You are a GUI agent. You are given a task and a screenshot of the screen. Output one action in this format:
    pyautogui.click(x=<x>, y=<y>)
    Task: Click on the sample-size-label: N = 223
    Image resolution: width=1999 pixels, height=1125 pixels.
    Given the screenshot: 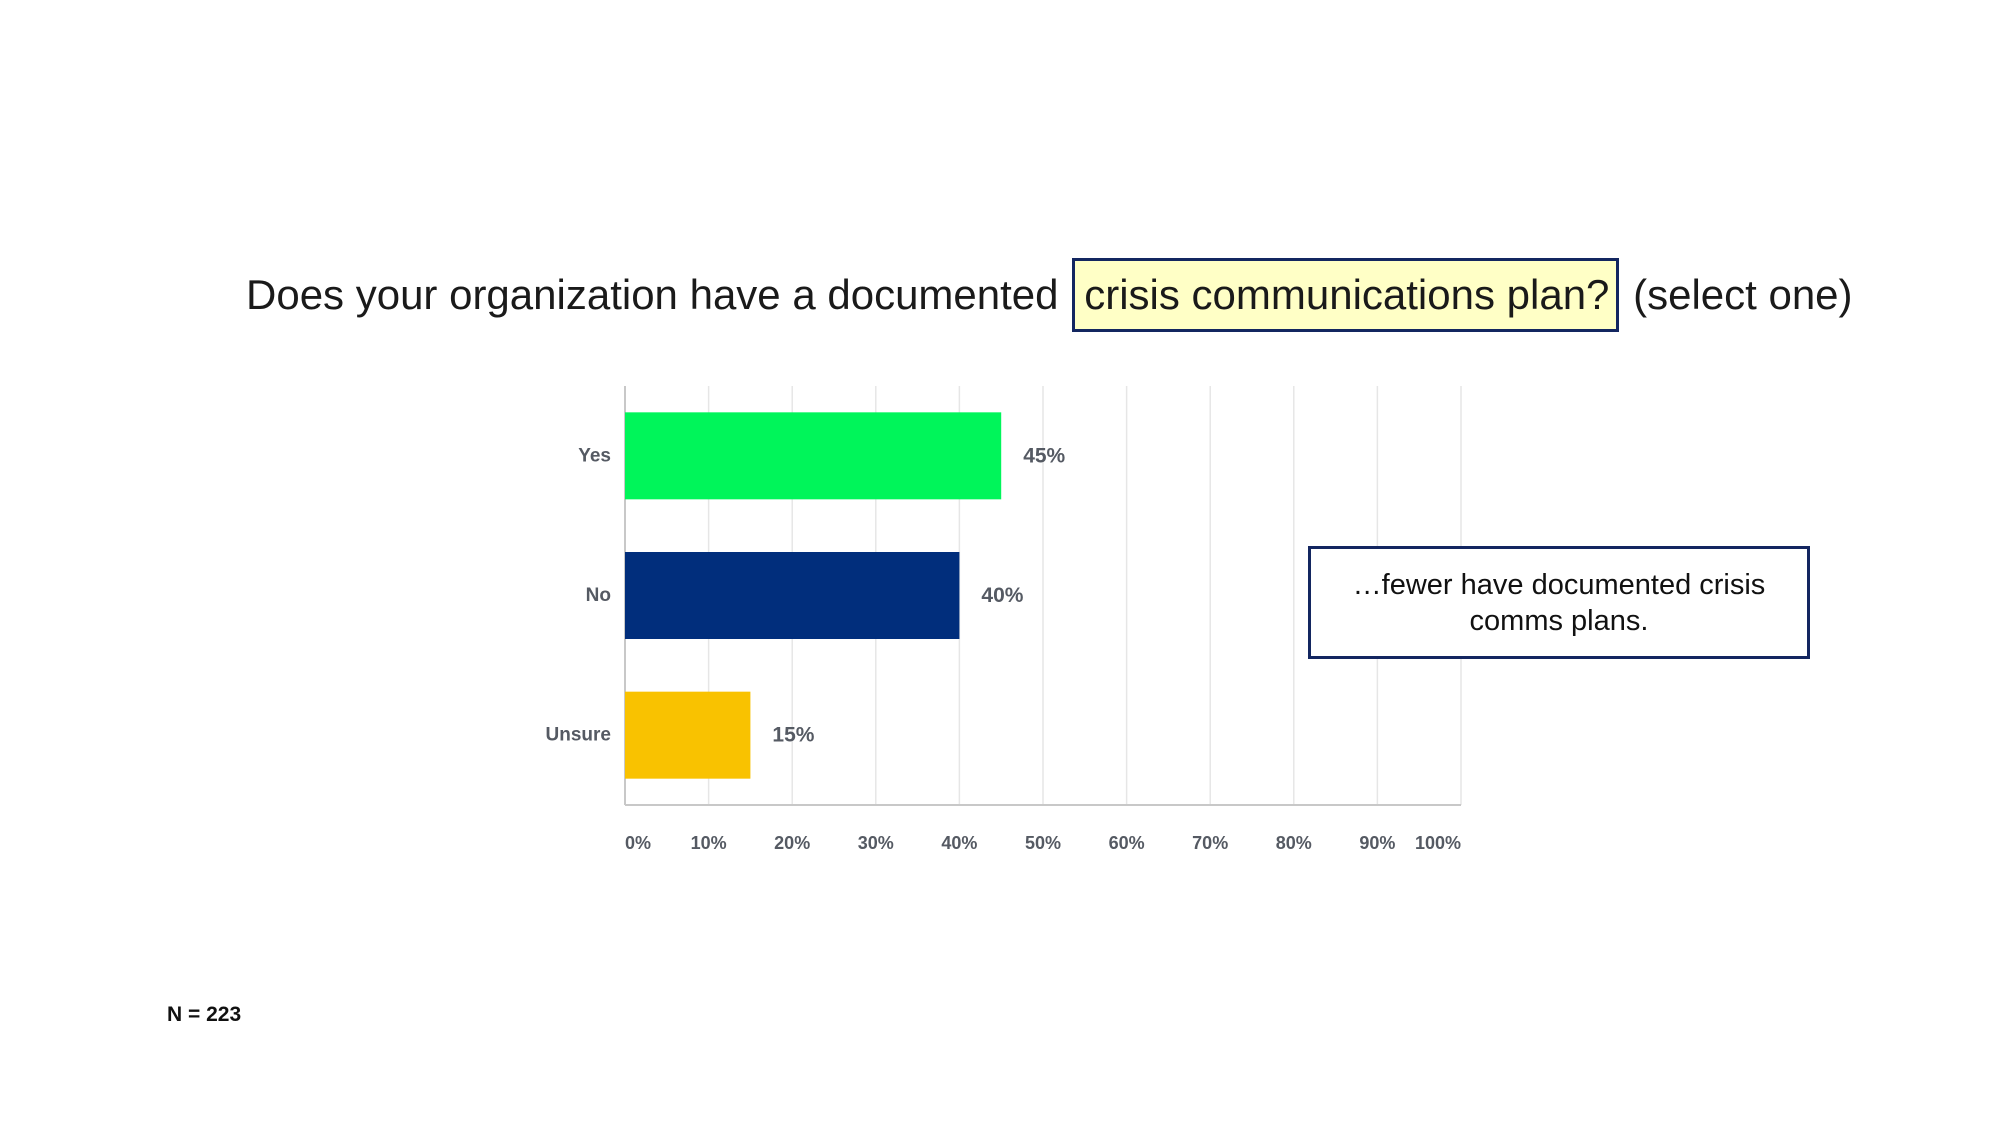 What is the action you would take?
    pyautogui.click(x=204, y=1014)
    